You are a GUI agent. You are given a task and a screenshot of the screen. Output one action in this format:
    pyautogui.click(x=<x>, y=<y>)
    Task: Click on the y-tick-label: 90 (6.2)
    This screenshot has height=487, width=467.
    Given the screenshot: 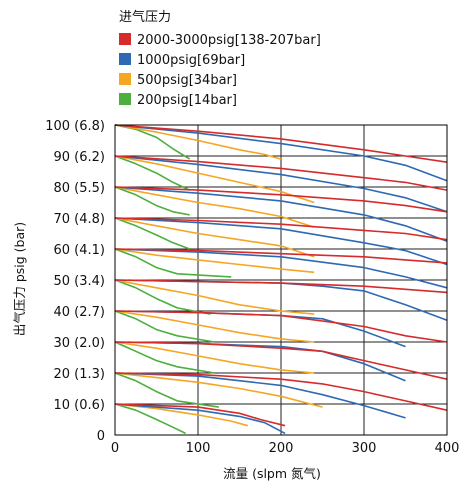 What is the action you would take?
    pyautogui.click(x=80, y=157)
    